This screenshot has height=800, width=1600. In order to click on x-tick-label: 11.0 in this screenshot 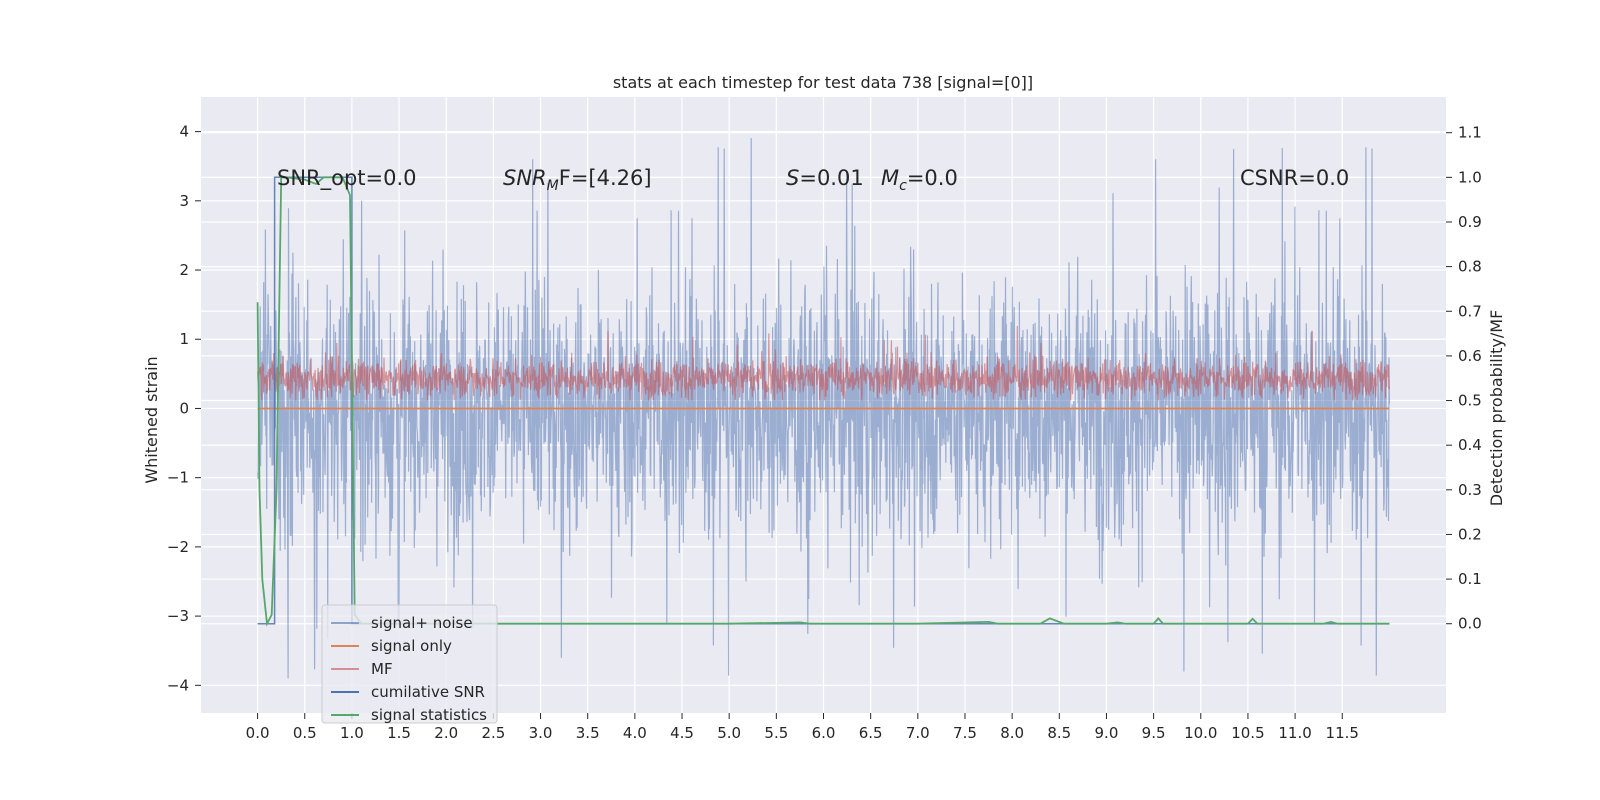, I will do `click(1294, 733)`.